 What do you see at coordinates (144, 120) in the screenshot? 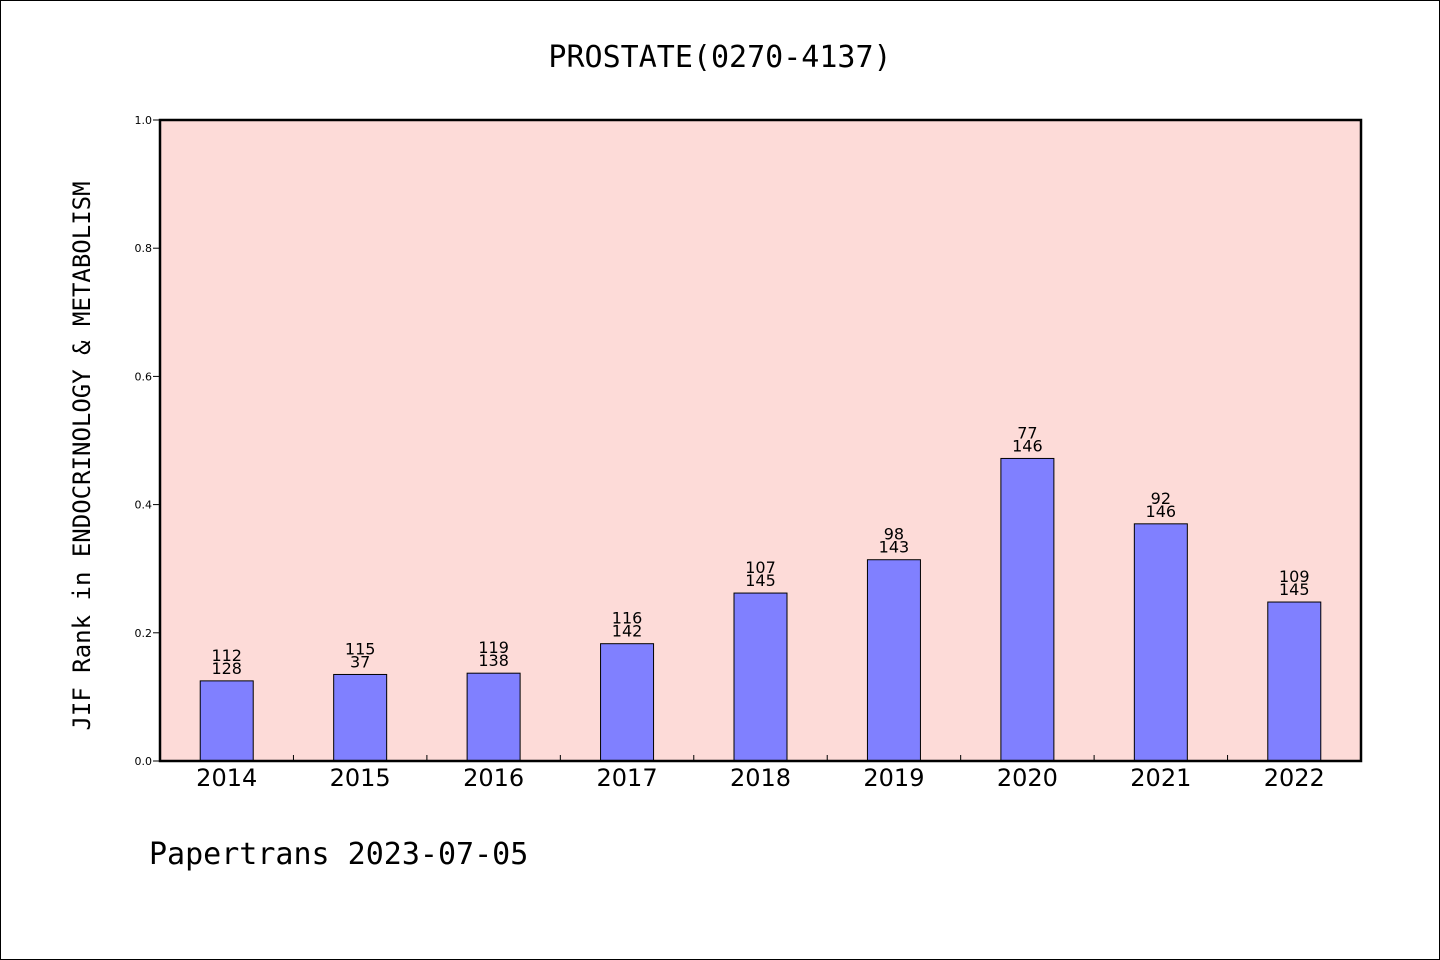
I see `y-tick-label: 1.0` at bounding box center [144, 120].